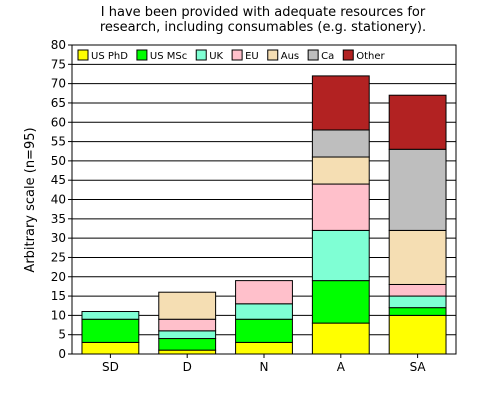 The image size is (500, 400). I want to click on legend-label: US MSc, so click(168, 56).